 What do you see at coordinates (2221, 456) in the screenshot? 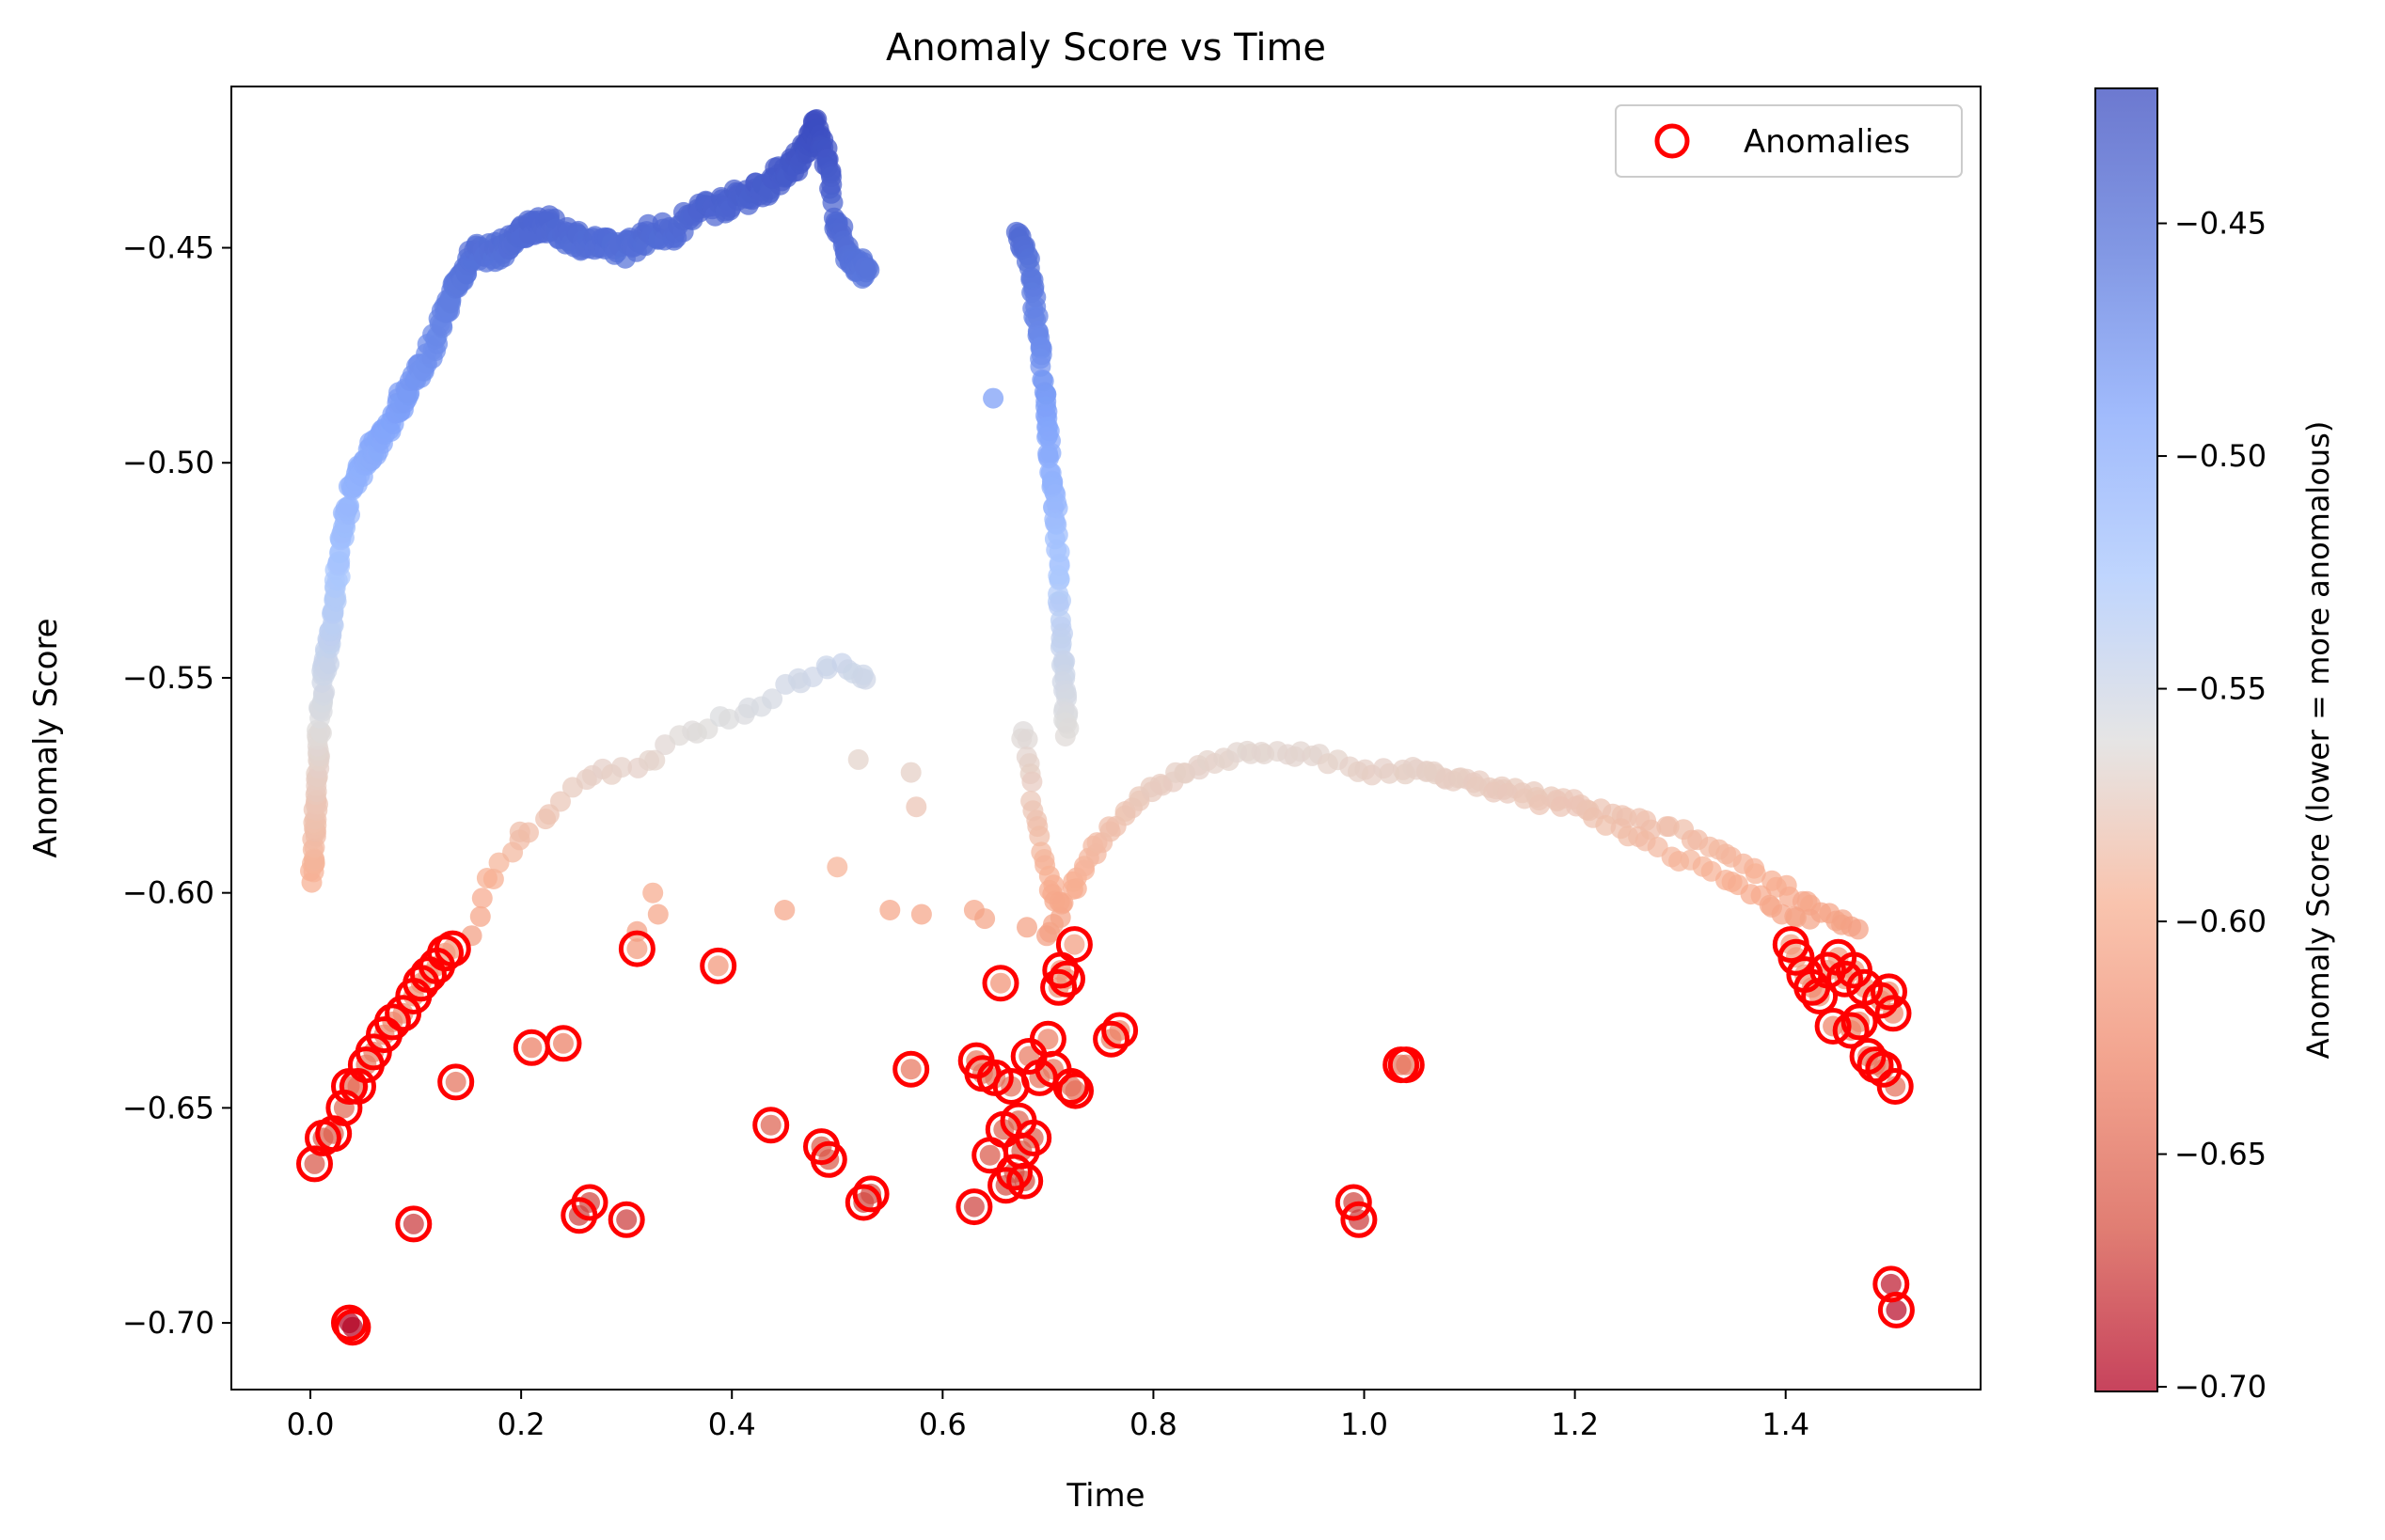
I see `colorbar-tick-label: −0.50` at bounding box center [2221, 456].